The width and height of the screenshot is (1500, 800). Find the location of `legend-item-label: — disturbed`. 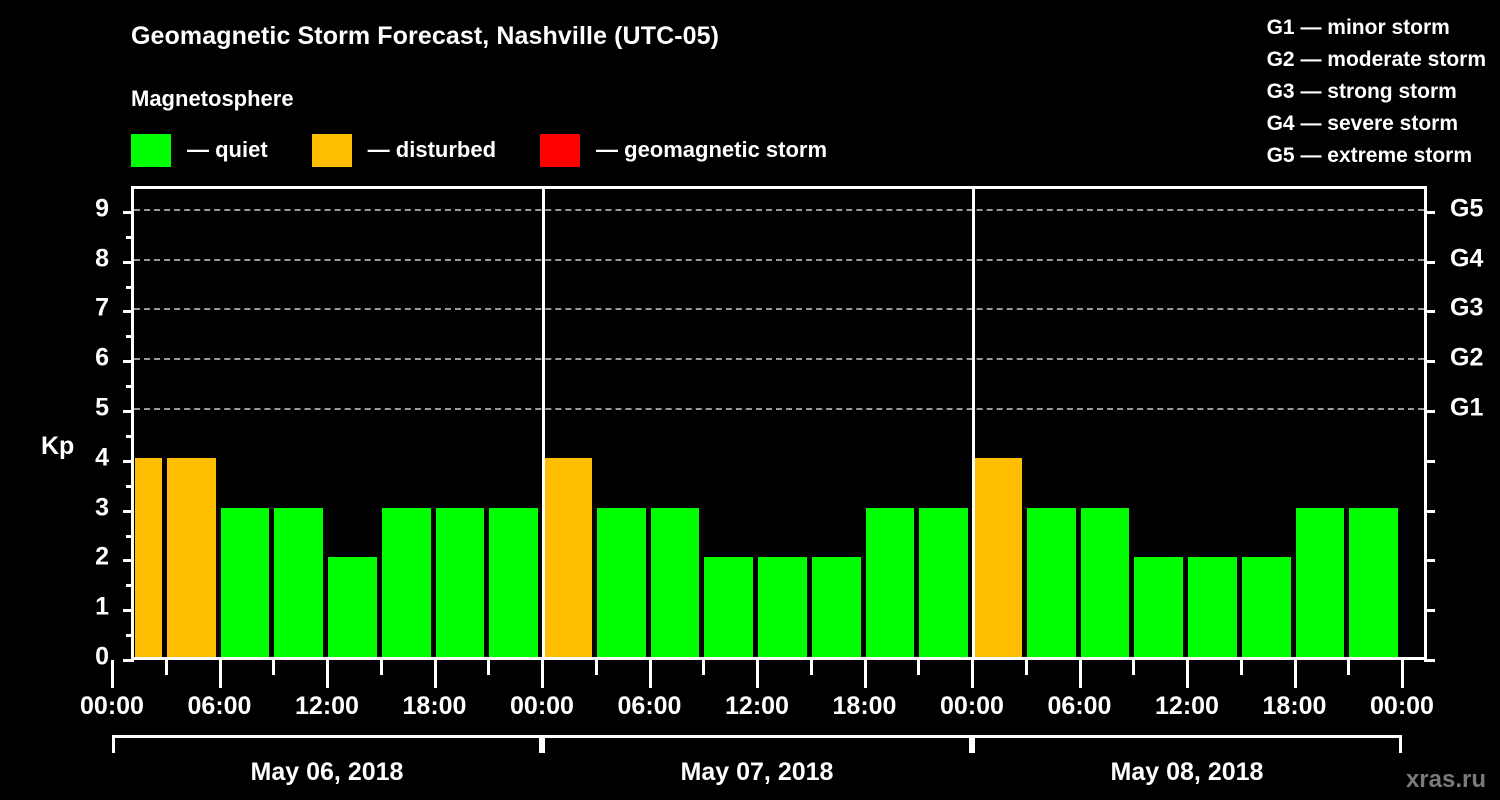

legend-item-label: — disturbed is located at coordinates (432, 149).